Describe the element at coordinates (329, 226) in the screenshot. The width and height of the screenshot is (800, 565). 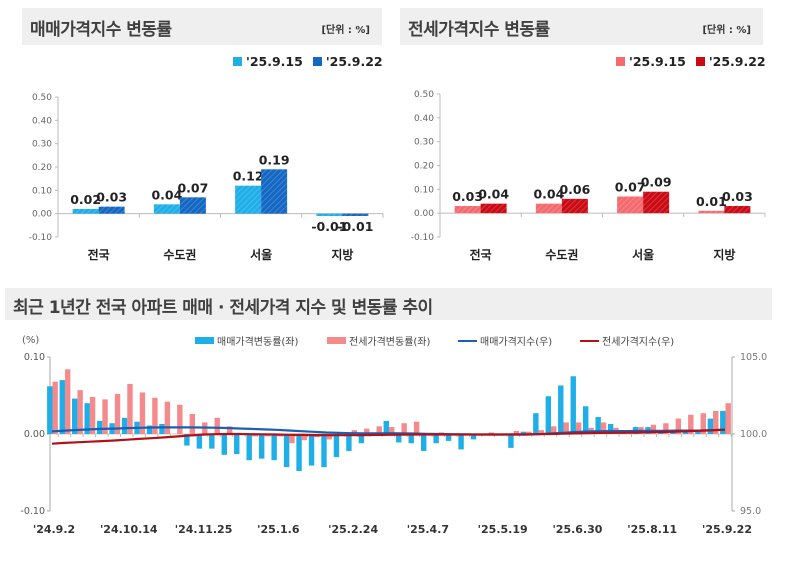
I see `data-label: -0.01` at that location.